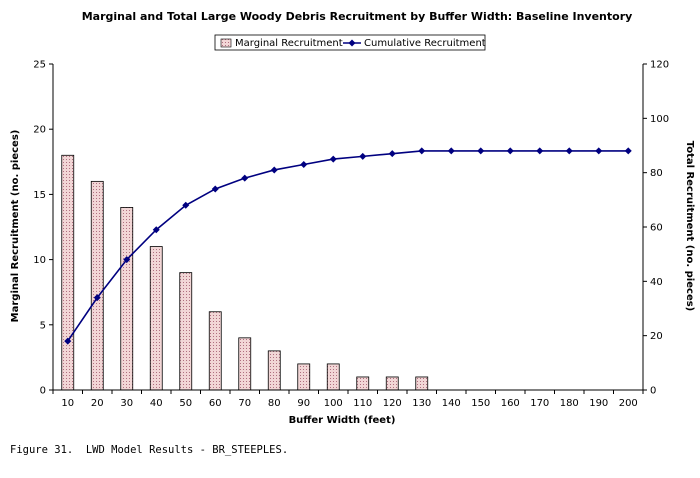 Image resolution: width=700 pixels, height=478 pixels. Describe the element at coordinates (656, 282) in the screenshot. I see `y2-tick-label: 40` at that location.